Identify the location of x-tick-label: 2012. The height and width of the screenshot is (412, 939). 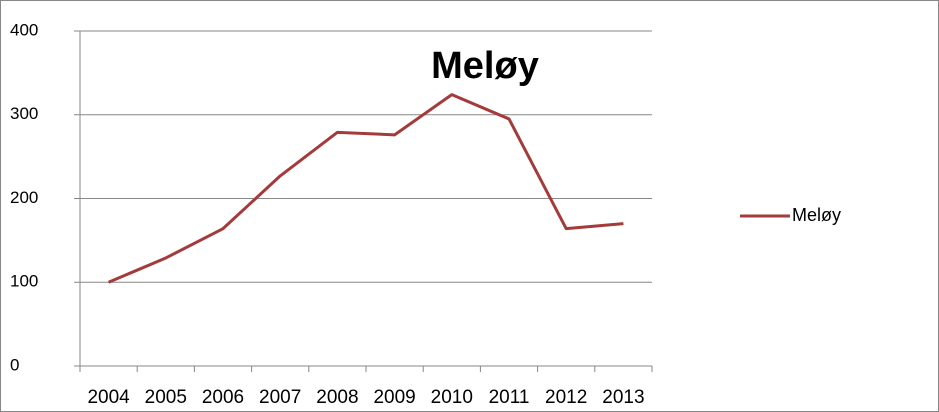
(566, 397).